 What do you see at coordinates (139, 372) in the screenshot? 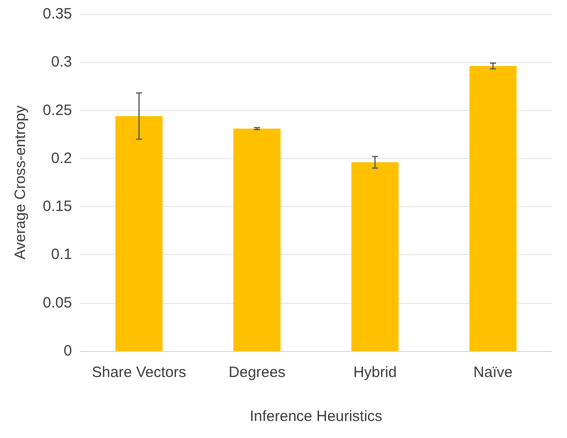
I see `x-tick-label: Share Vectors` at bounding box center [139, 372].